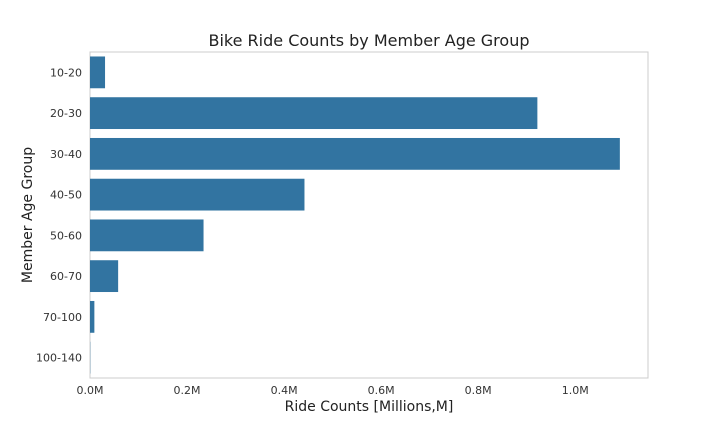  What do you see at coordinates (478, 390) in the screenshot?
I see `x-tick-label: 0.8M` at bounding box center [478, 390].